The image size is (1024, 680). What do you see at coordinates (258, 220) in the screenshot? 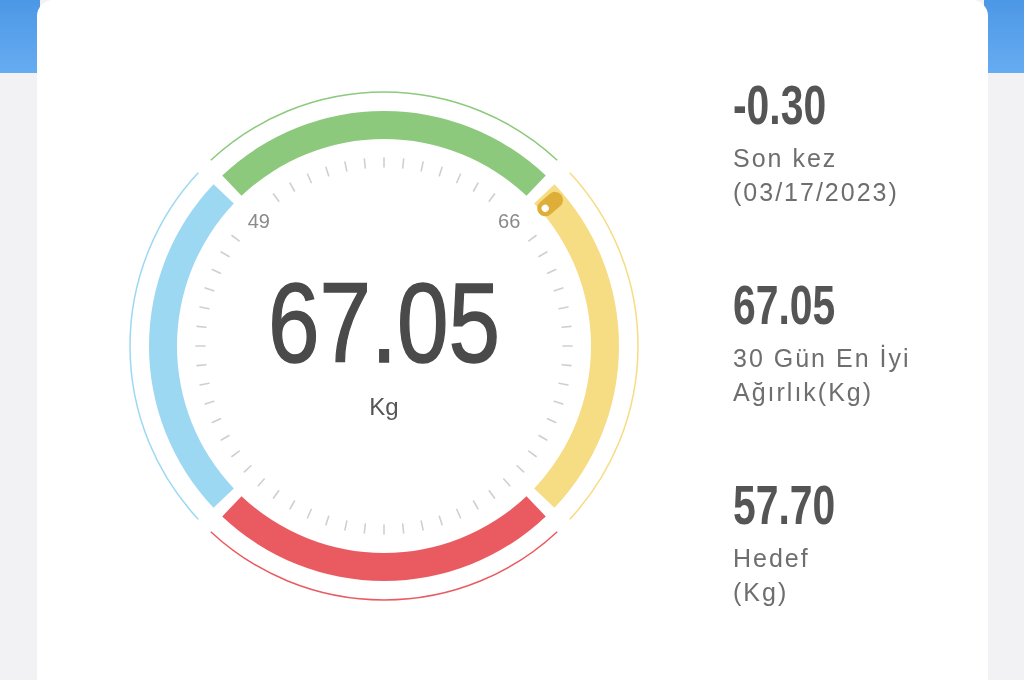
I see `text: 49` at bounding box center [258, 220].